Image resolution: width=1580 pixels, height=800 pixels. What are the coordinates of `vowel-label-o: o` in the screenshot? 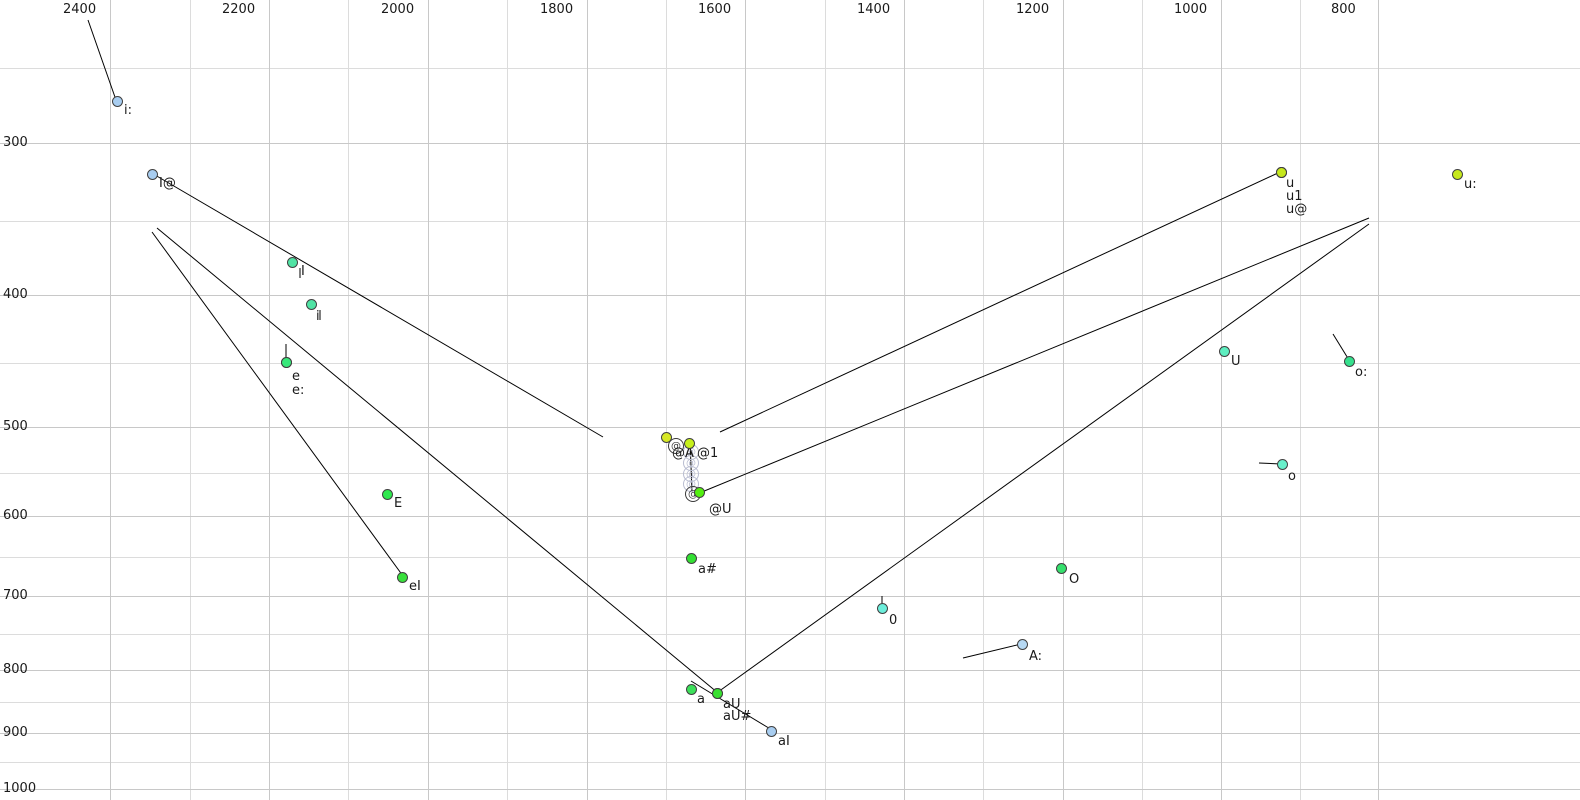 It's located at (1292, 476).